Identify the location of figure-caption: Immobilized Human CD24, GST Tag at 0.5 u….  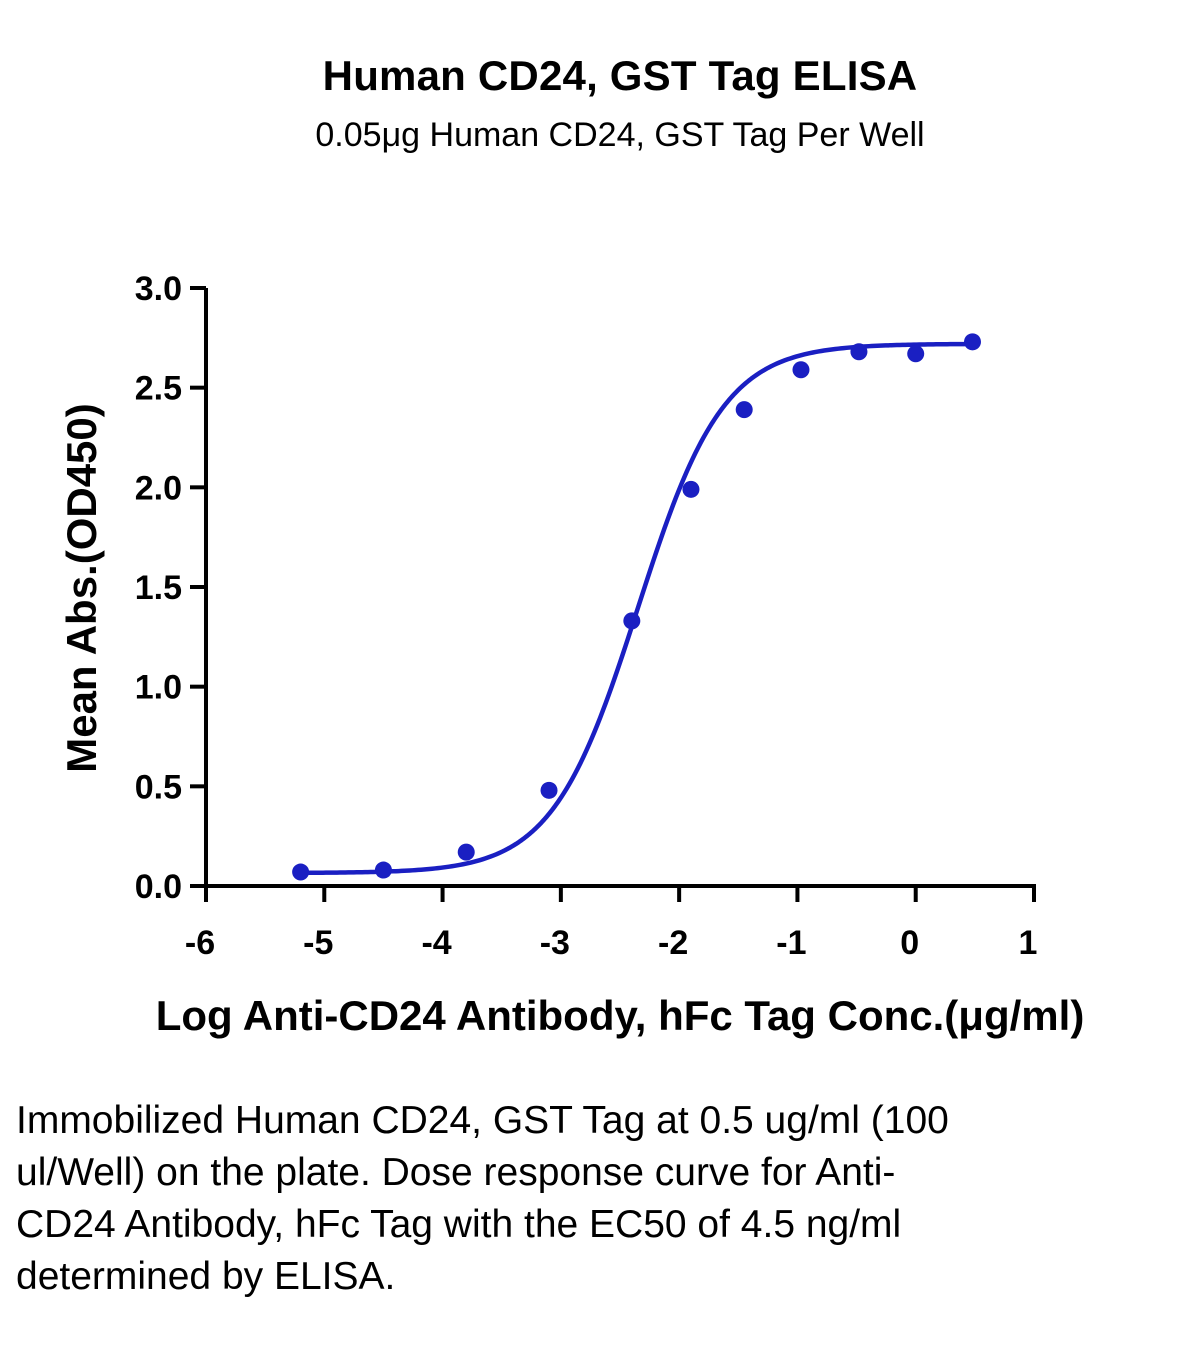
(482, 1198).